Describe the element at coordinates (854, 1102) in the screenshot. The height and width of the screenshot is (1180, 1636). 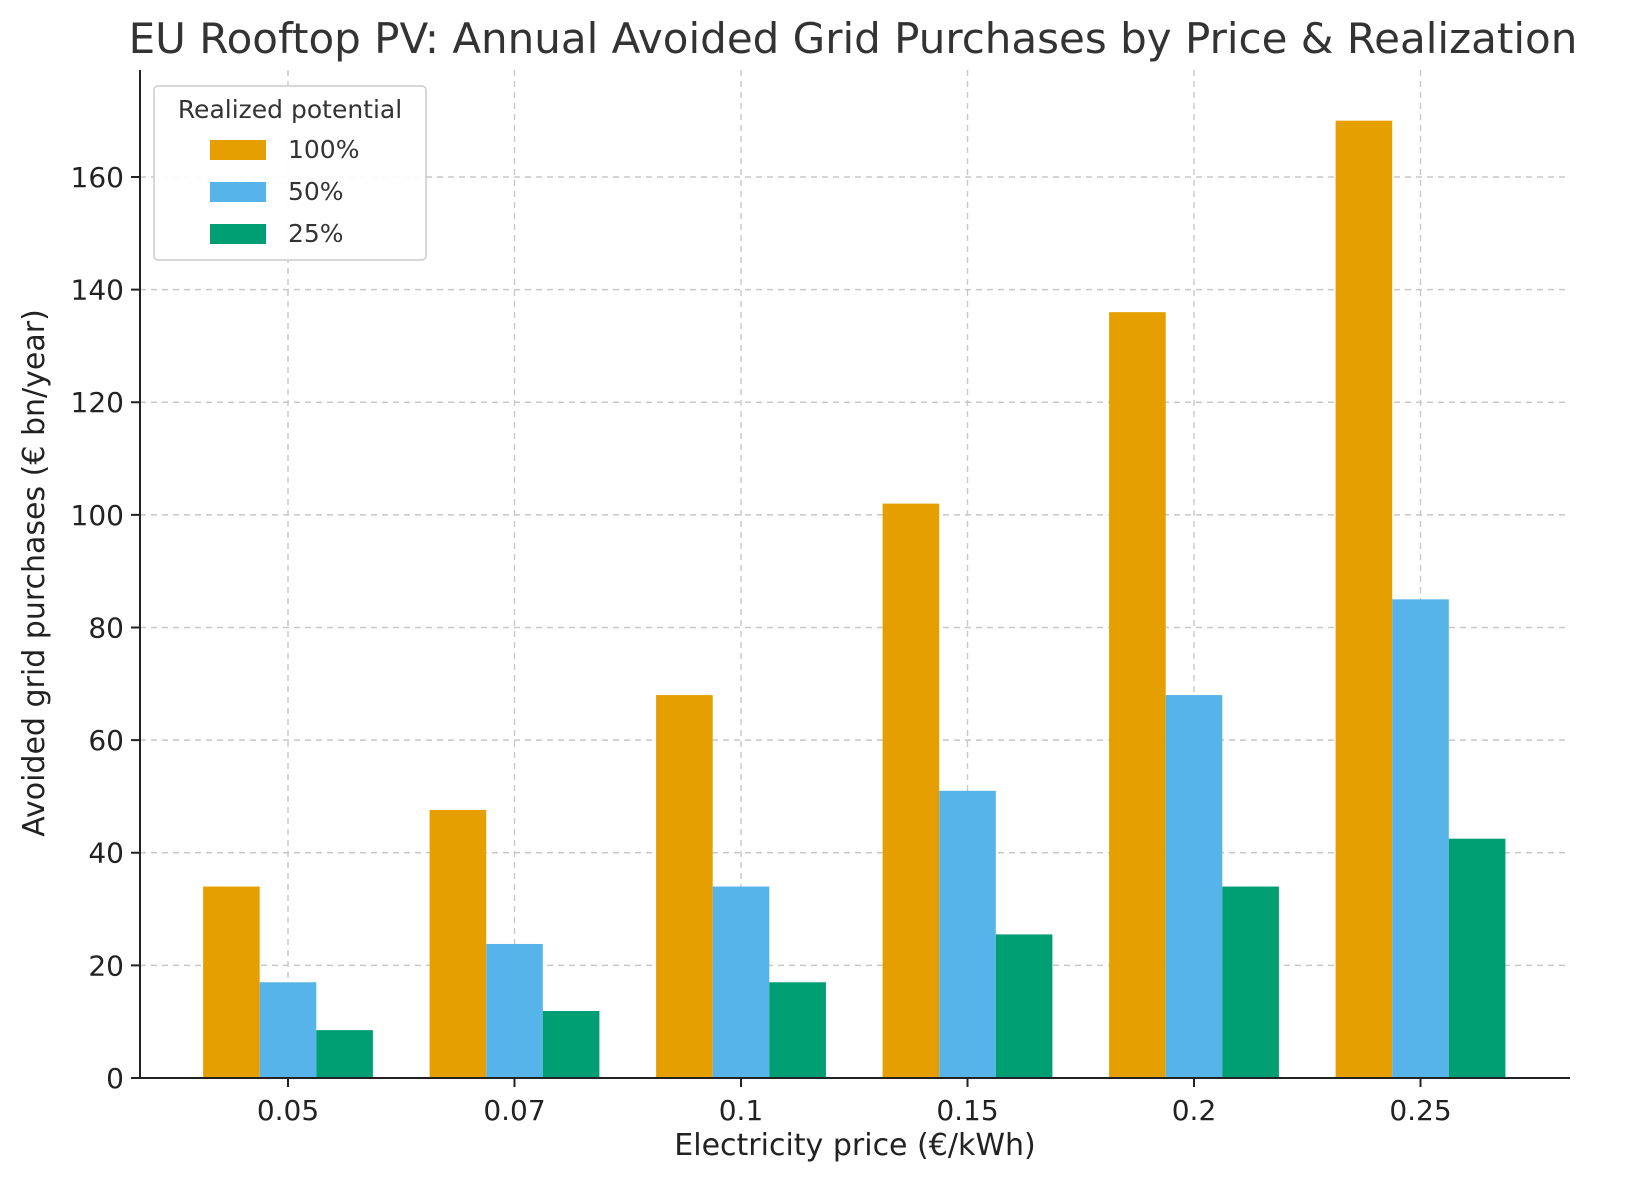
I see `x-axis-ticks: 0.05 0.07 0.1 0.15 0.2 0.25` at that location.